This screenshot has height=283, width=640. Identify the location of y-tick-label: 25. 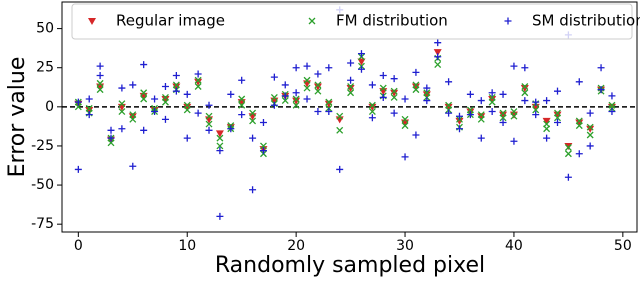
(45, 68).